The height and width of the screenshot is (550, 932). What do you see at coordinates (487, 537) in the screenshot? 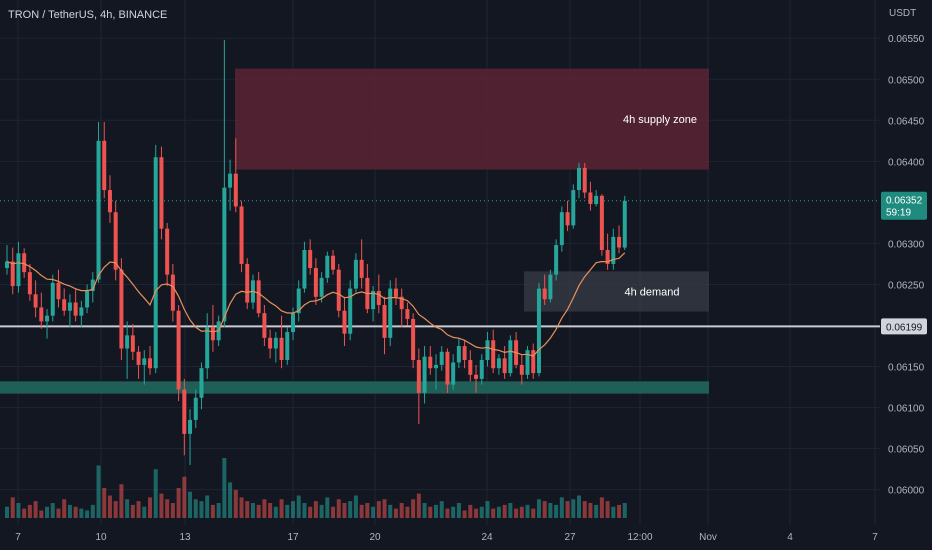
I see `x-tick-label: 24` at bounding box center [487, 537].